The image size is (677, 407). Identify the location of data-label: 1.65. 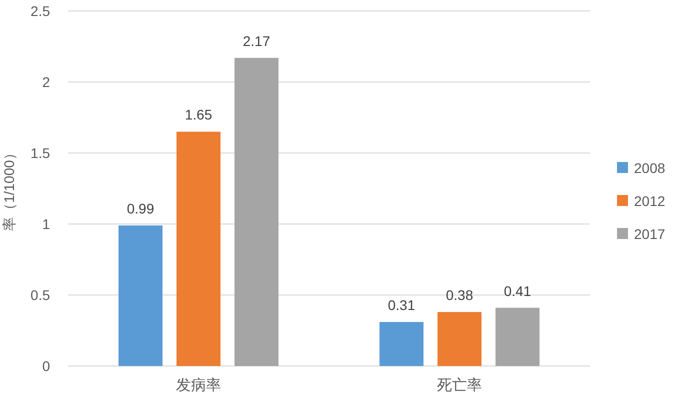
(198, 114).